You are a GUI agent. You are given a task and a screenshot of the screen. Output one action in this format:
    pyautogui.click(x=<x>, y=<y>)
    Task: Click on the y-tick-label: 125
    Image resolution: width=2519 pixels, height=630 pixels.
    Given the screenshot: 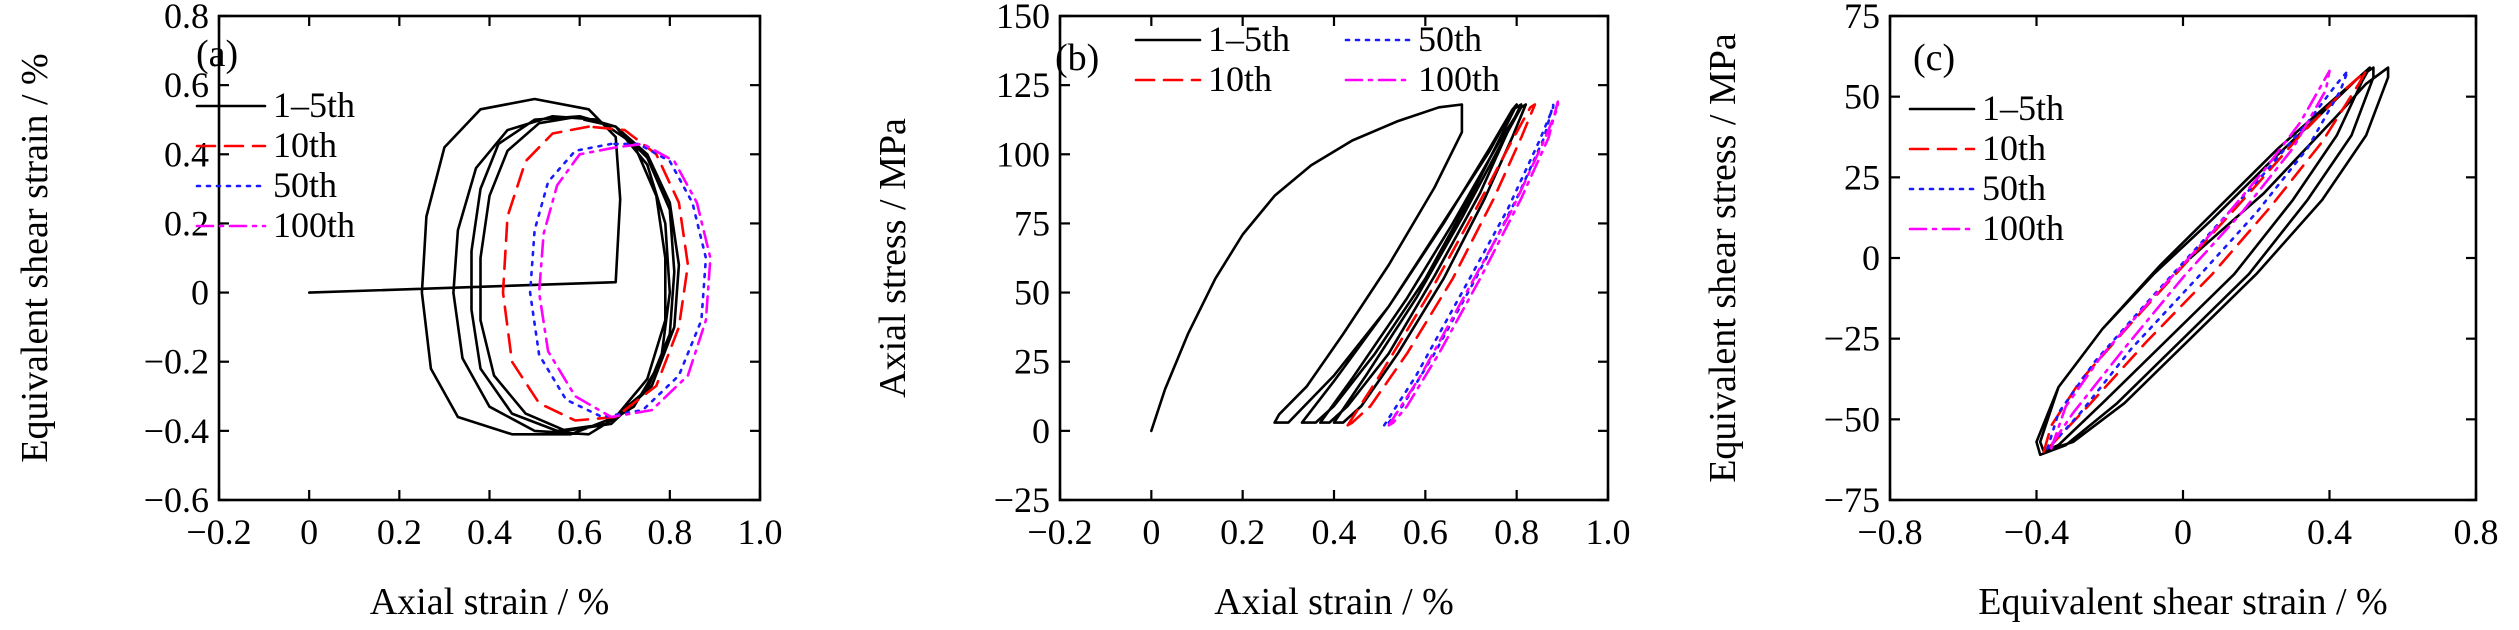 What is the action you would take?
    pyautogui.click(x=1023, y=85)
    